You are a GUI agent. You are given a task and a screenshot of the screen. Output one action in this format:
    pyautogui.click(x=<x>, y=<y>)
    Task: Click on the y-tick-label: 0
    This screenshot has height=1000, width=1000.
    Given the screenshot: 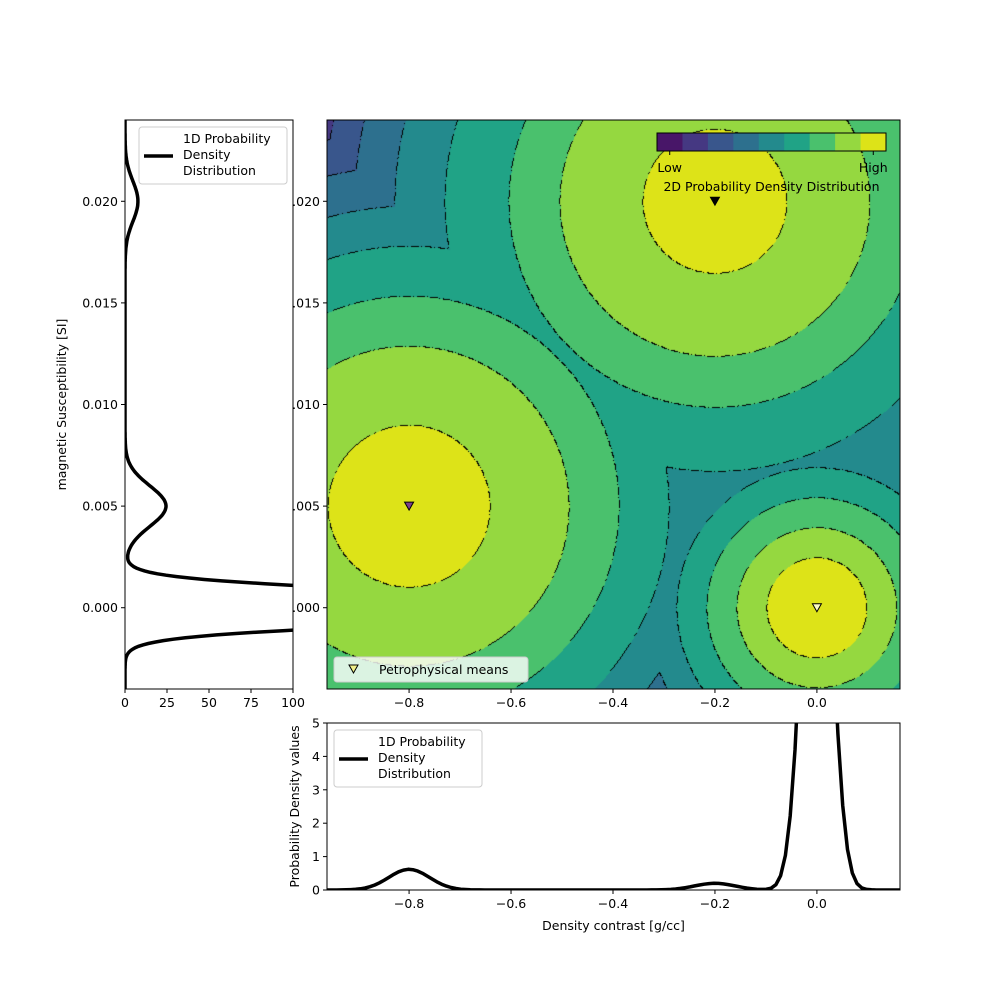 What is the action you would take?
    pyautogui.click(x=316, y=890)
    